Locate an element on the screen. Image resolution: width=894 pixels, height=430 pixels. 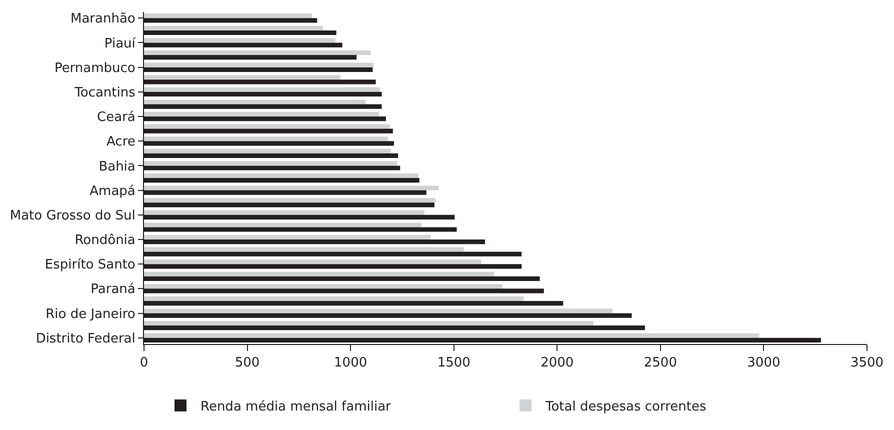
y-tick-label: Pernambuco is located at coordinates (95, 68).